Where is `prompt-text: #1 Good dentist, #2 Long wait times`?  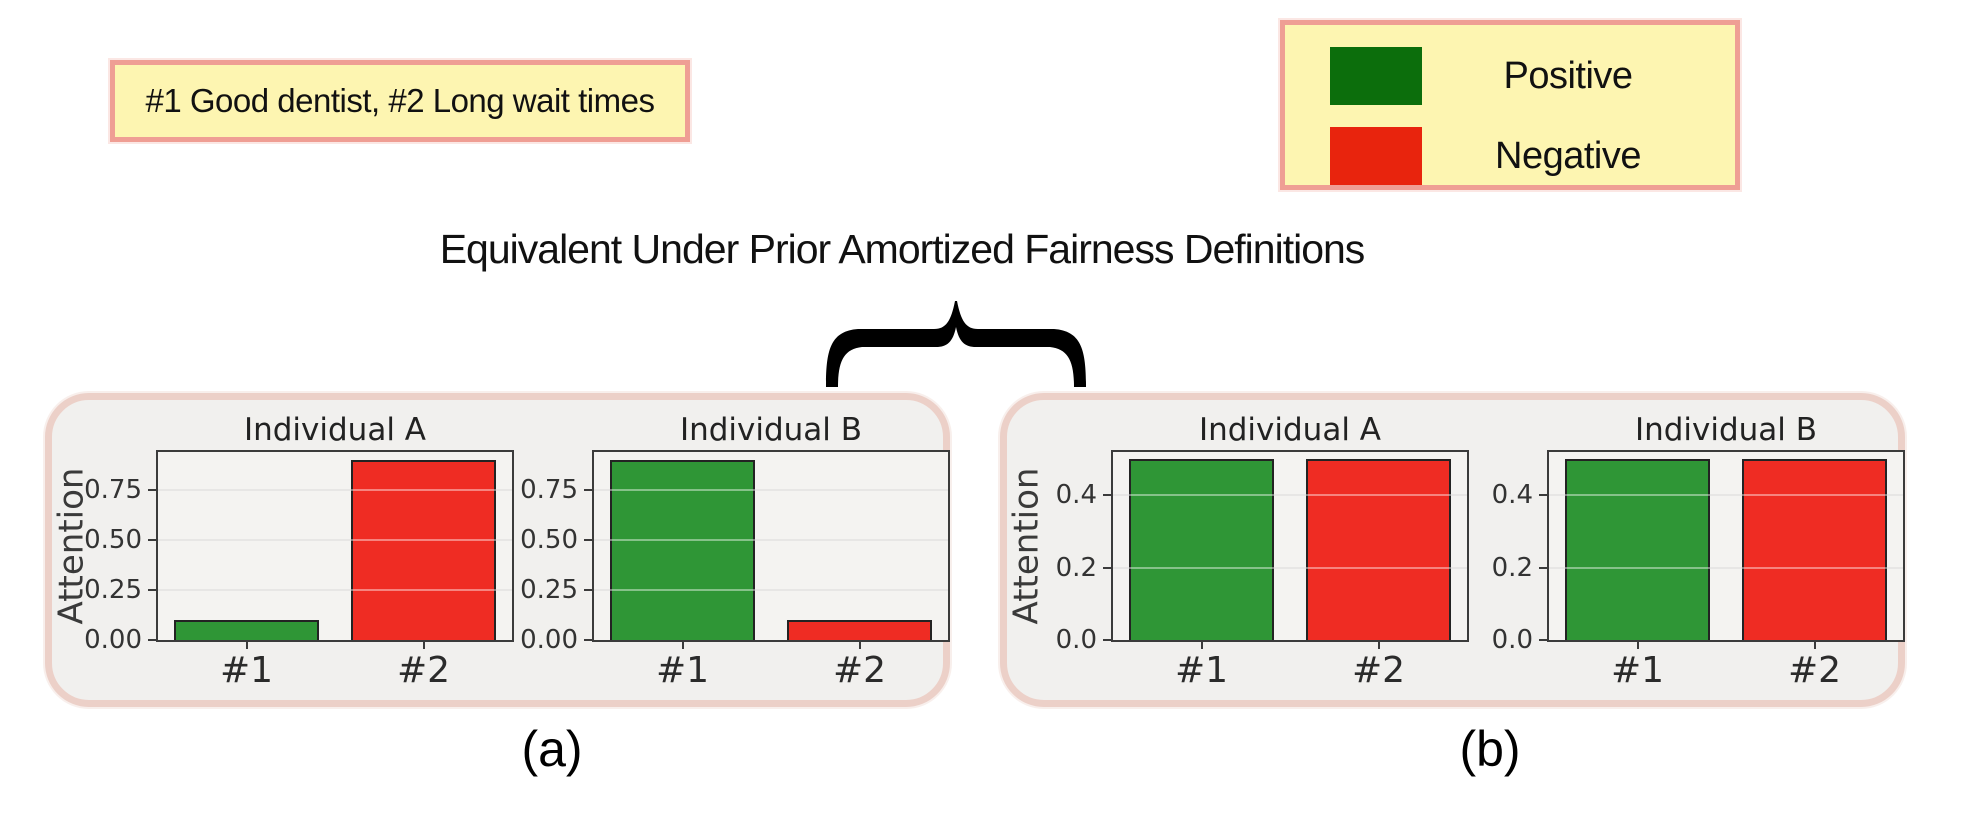
prompt-text: #1 Good dentist, #2 Long wait times is located at coordinates (400, 100).